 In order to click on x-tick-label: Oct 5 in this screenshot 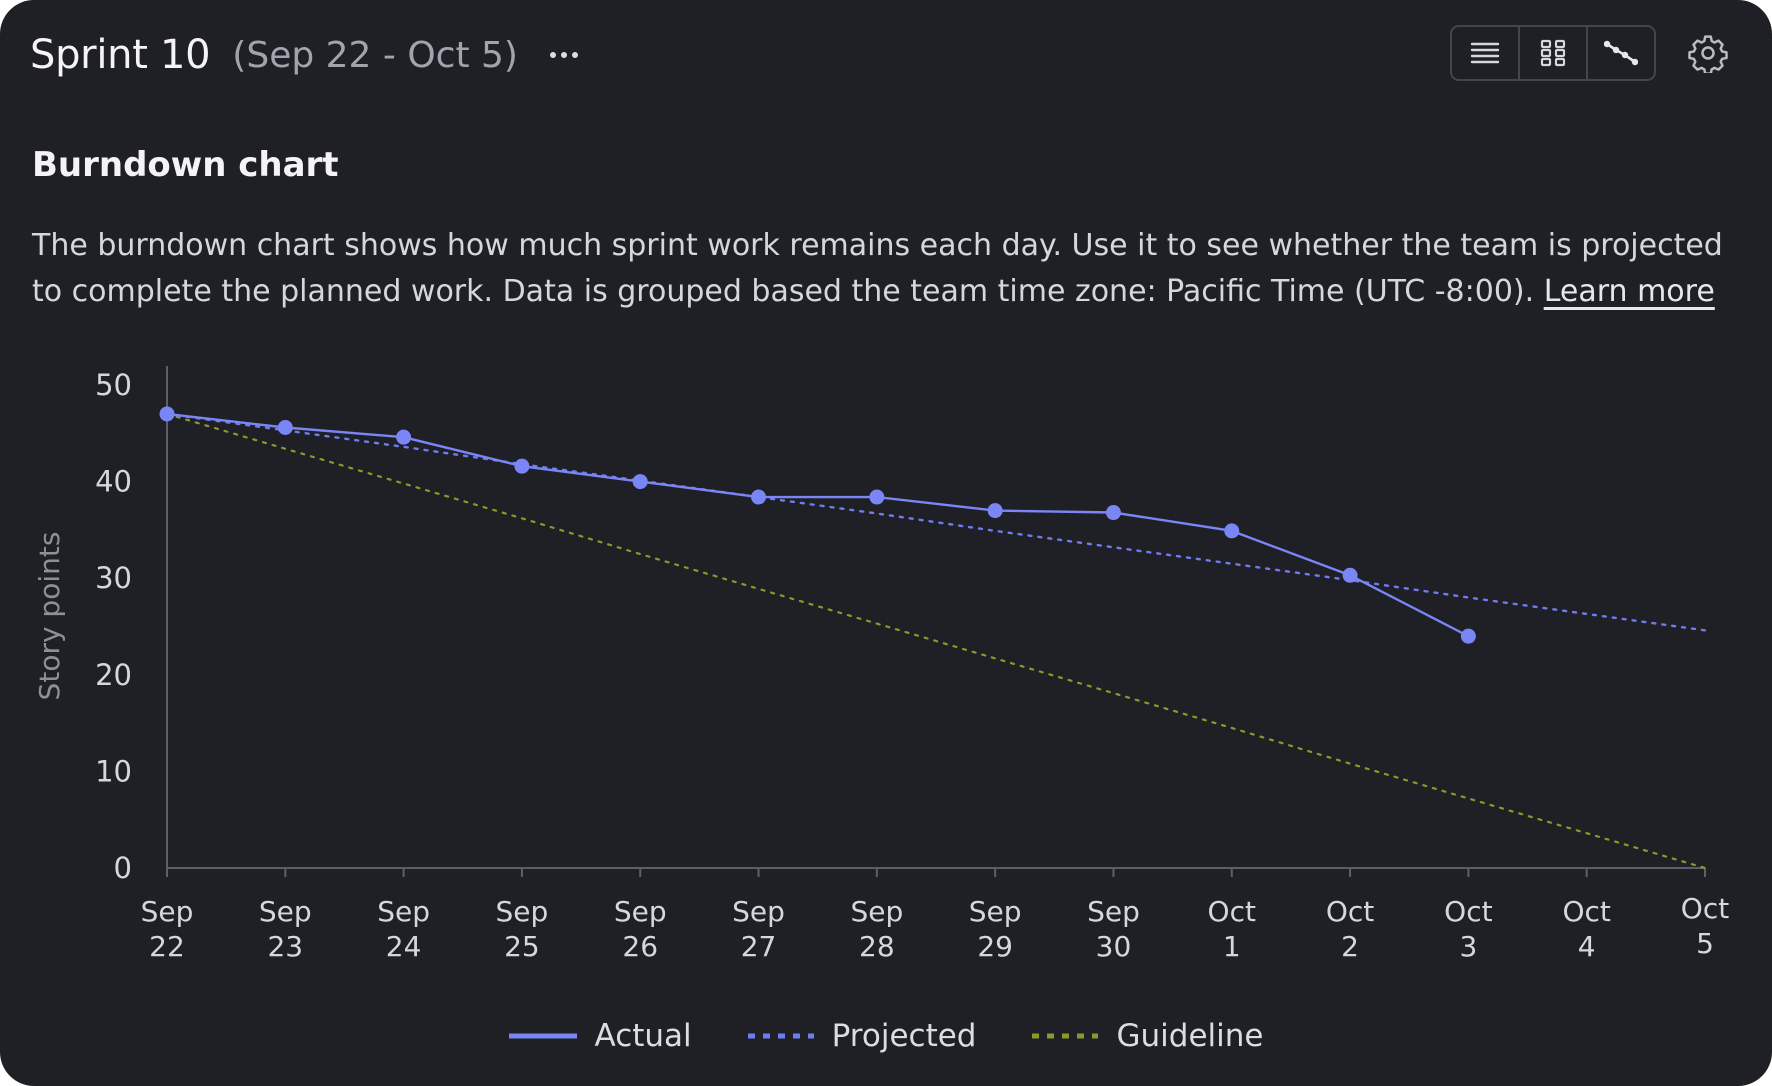, I will do `click(1705, 926)`.